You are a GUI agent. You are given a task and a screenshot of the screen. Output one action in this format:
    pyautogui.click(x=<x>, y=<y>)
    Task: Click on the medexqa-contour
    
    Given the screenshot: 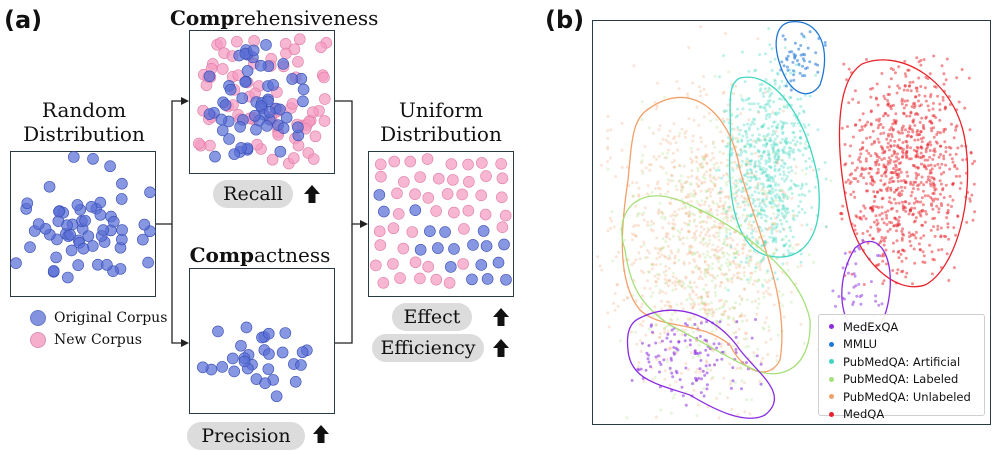 What is the action you would take?
    pyautogui.click(x=701, y=364)
    